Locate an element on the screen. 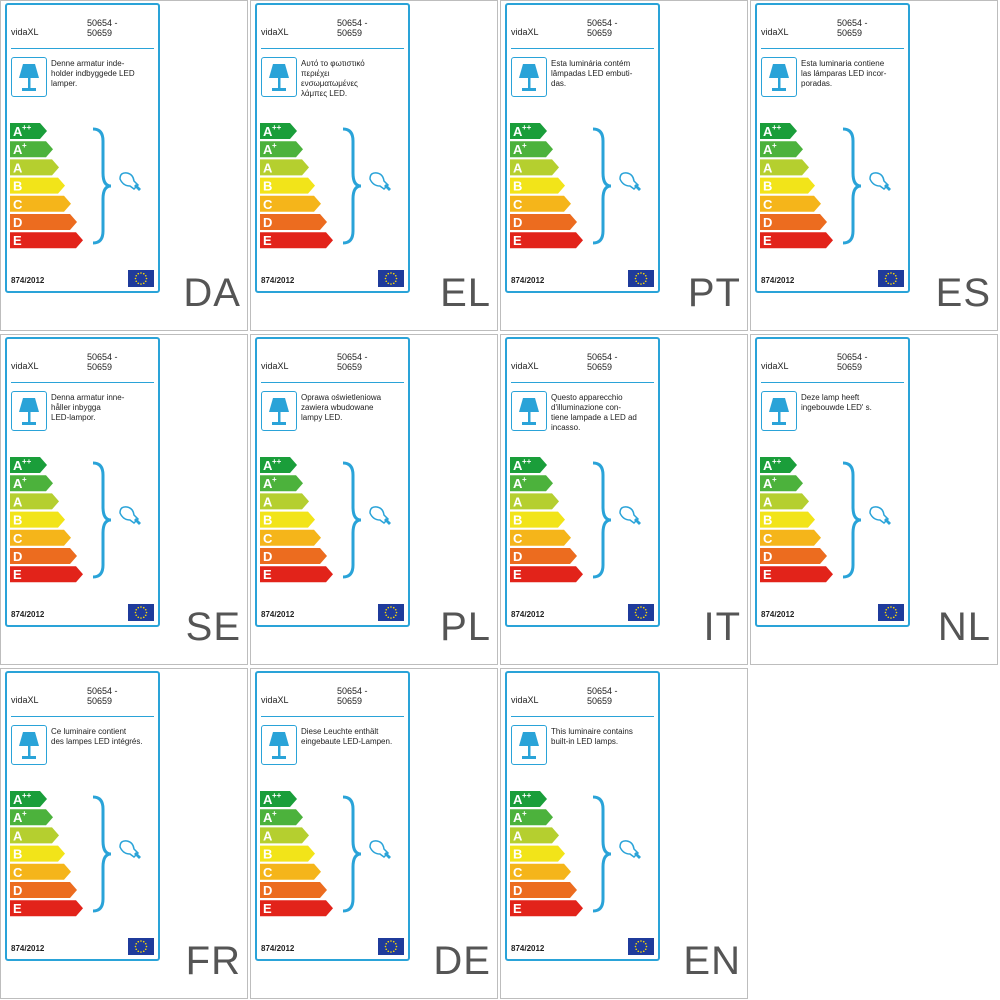  language-code: PL is located at coordinates (465, 627).